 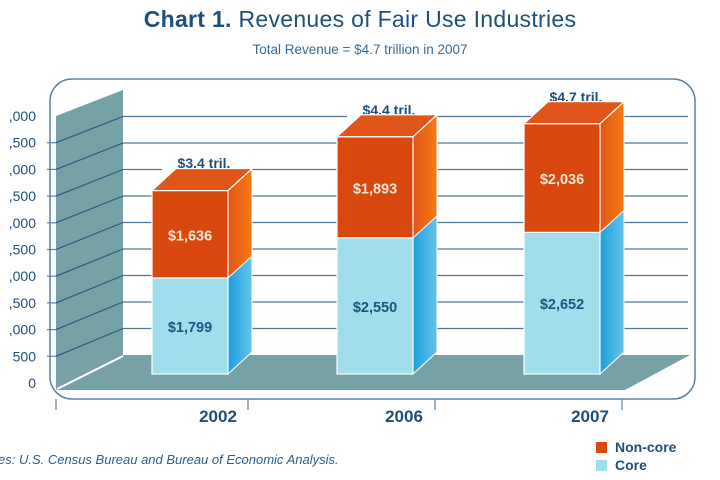 What do you see at coordinates (218, 416) in the screenshot?
I see `x-tick-label: 2002` at bounding box center [218, 416].